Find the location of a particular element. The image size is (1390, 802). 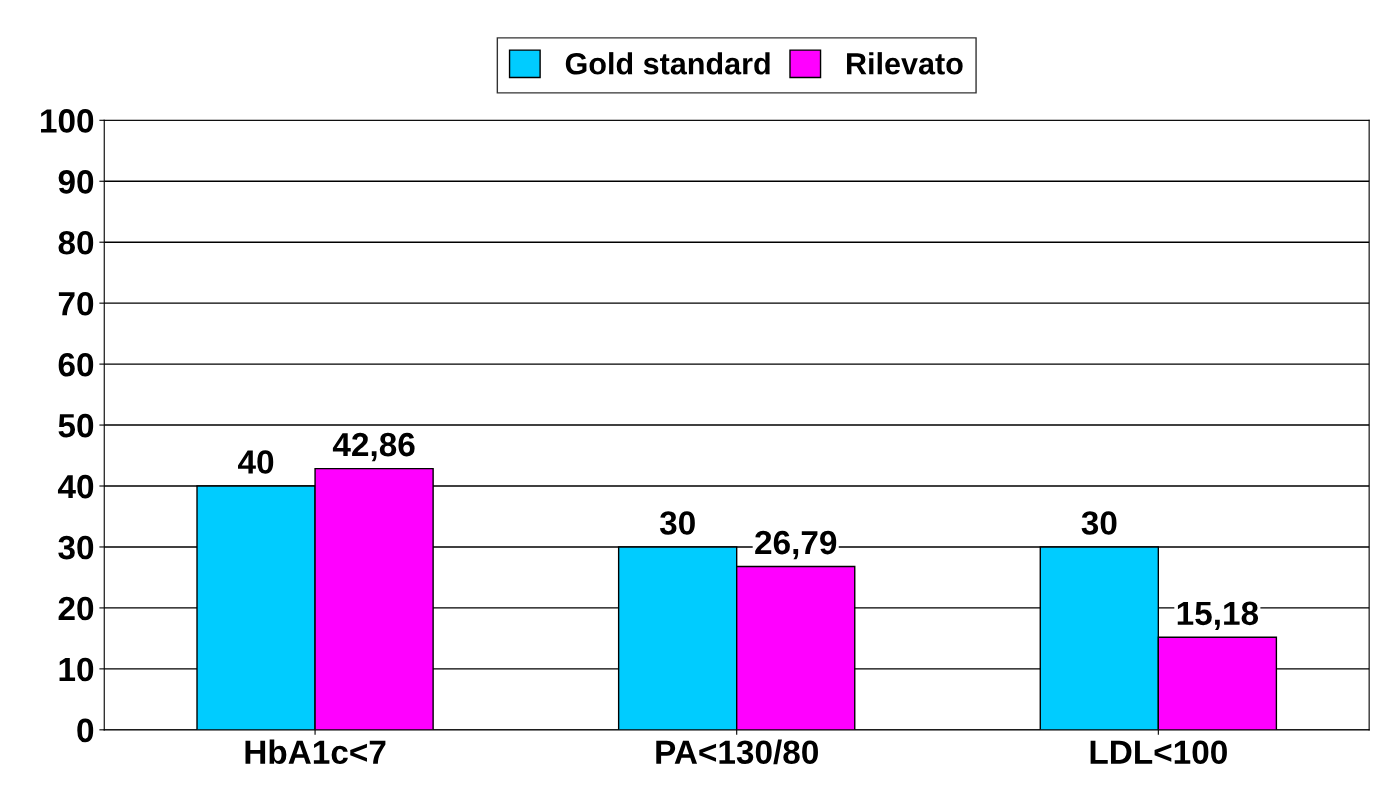

y-tick-label: 50 is located at coordinates (76, 425).